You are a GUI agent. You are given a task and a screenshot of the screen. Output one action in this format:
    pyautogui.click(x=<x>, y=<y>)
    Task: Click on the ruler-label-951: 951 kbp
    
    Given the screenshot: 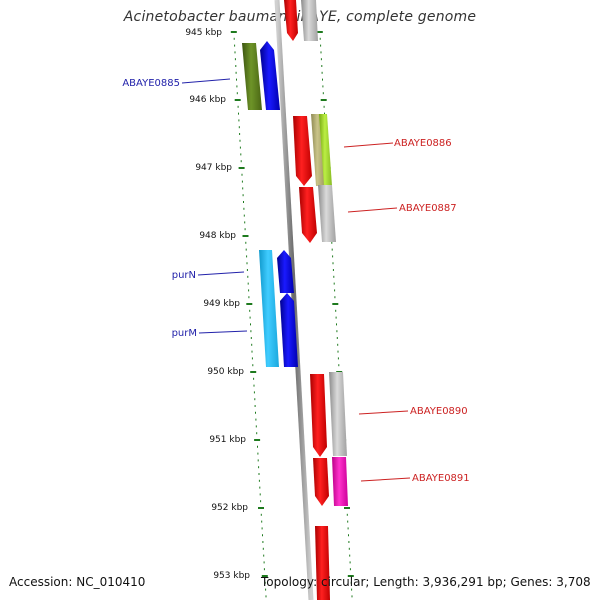 What is the action you would take?
    pyautogui.click(x=227, y=440)
    